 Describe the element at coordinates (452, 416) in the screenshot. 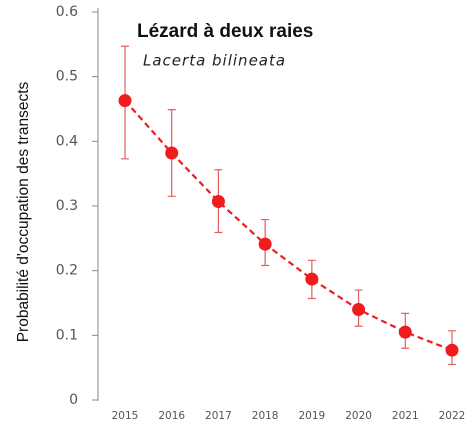

I see `x-tick-label: 2022` at that location.